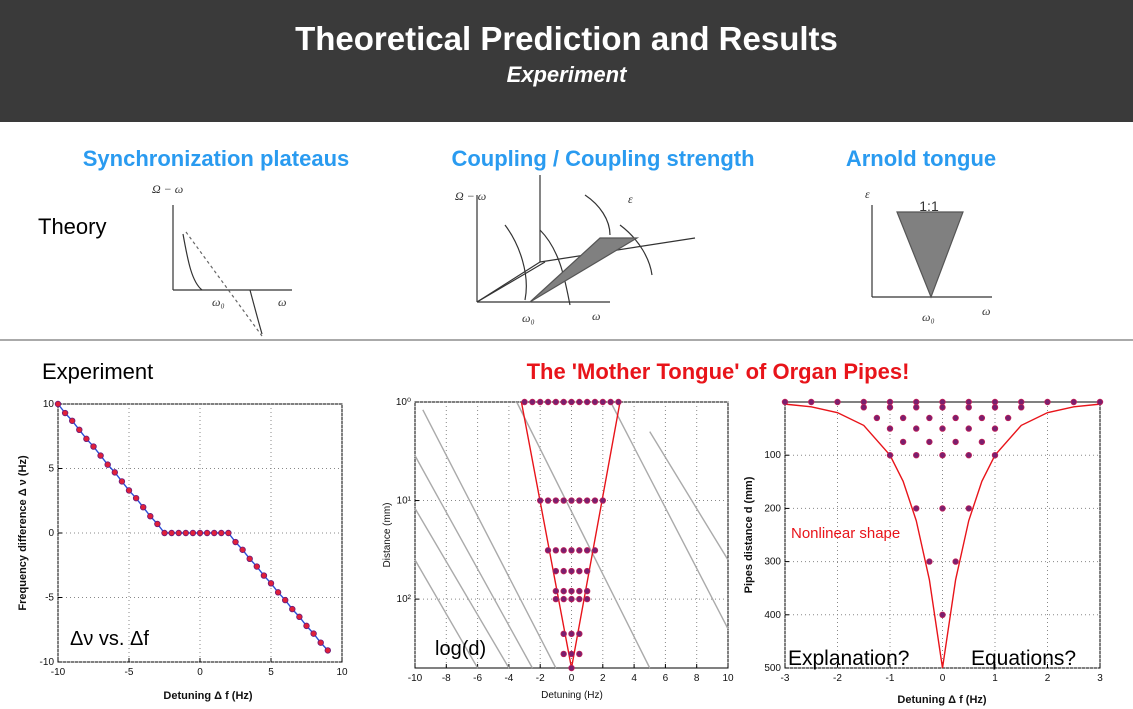  Describe the element at coordinates (47, 662) in the screenshot. I see `y-tick-label: -10` at that location.